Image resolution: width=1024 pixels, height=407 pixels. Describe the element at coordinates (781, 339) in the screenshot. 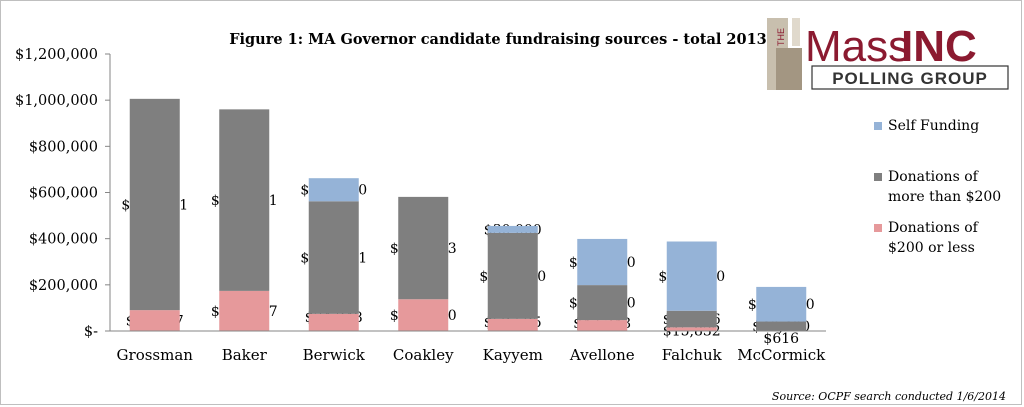

I see `data-label: $616` at that location.